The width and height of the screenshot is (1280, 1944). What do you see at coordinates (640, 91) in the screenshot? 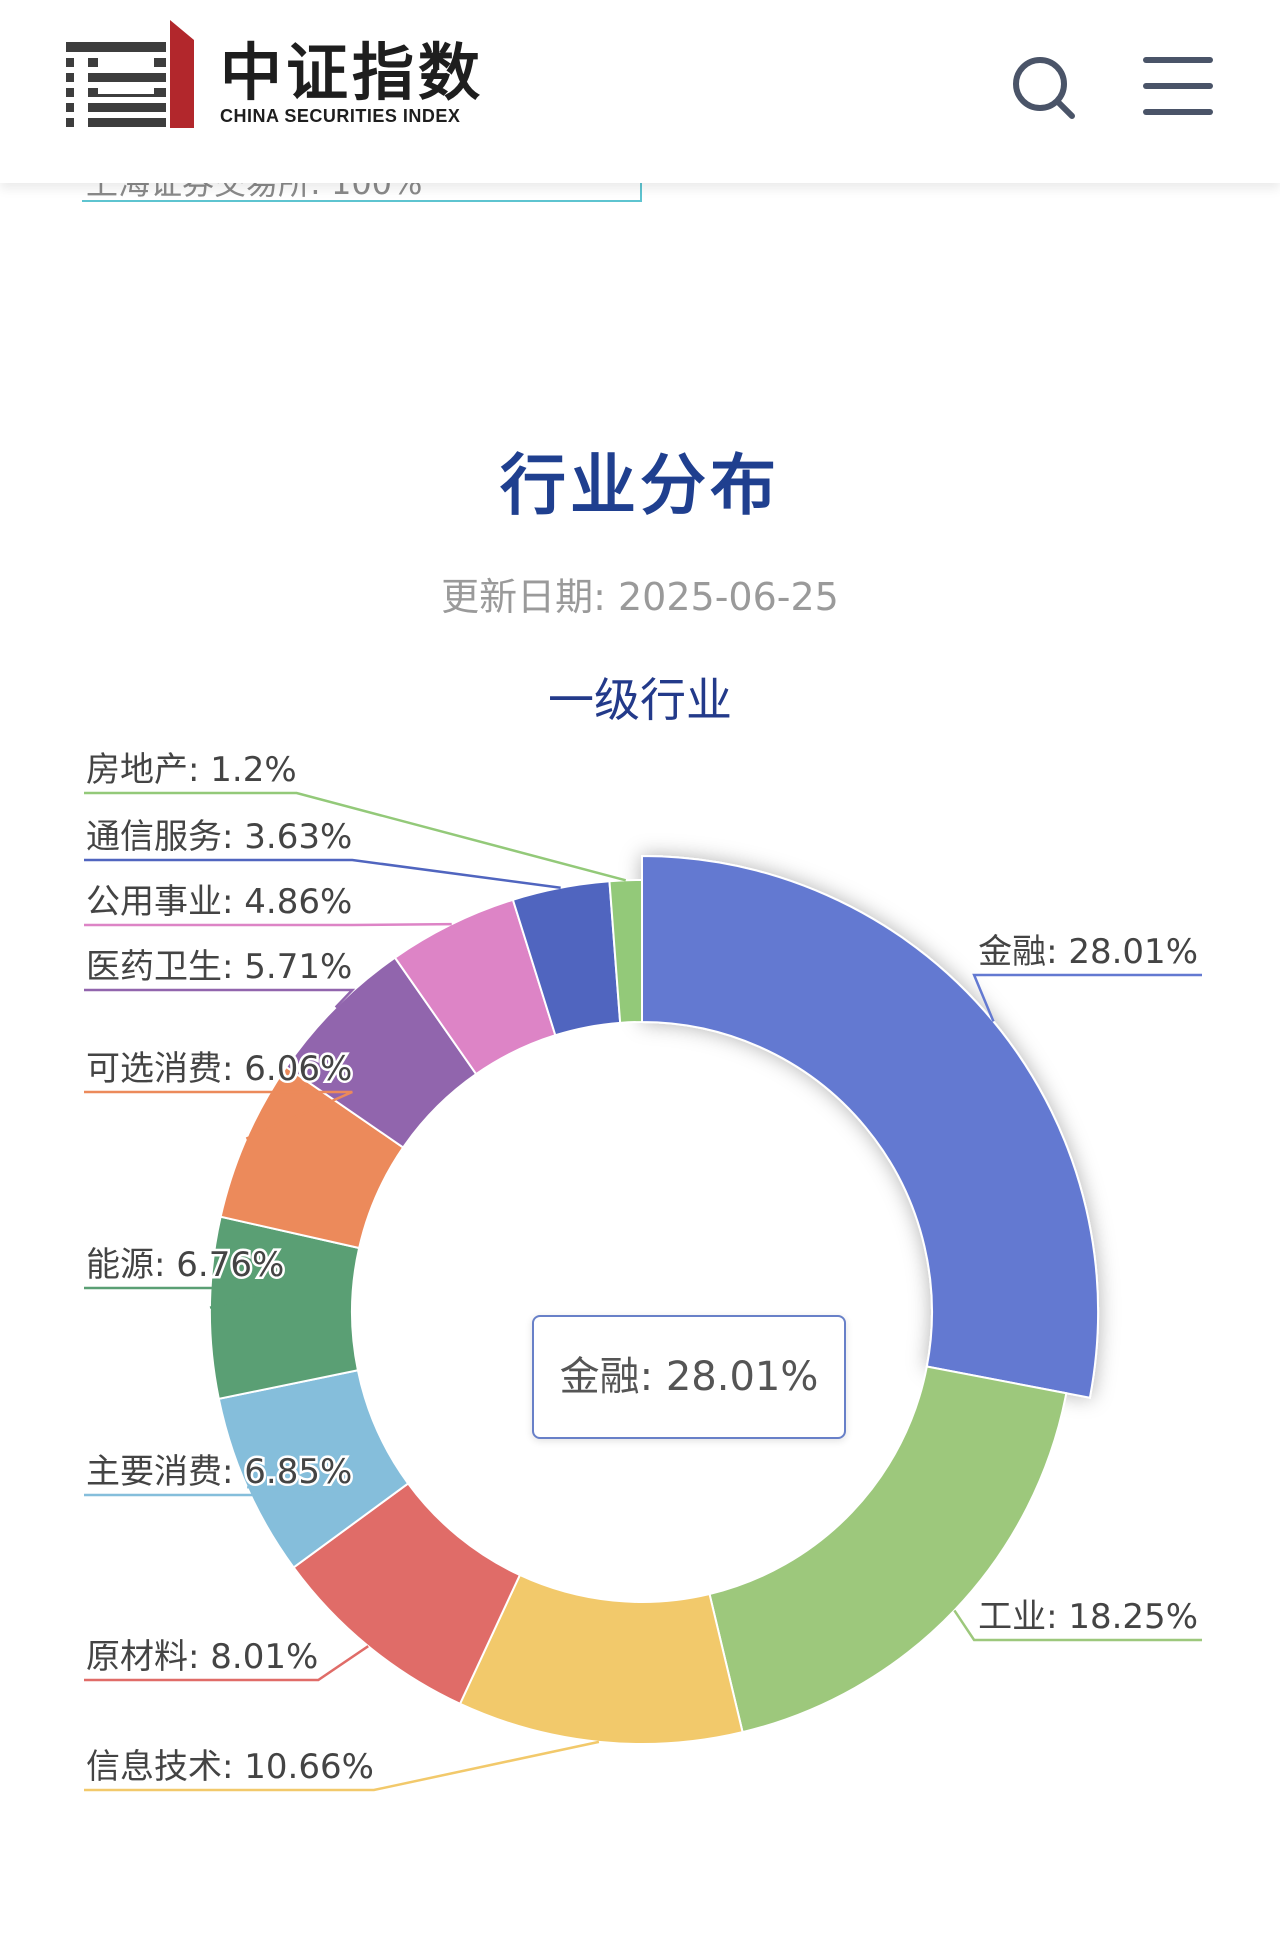
I see `site-header: 中证指数 CHINA SECURITIES INDEX` at bounding box center [640, 91].